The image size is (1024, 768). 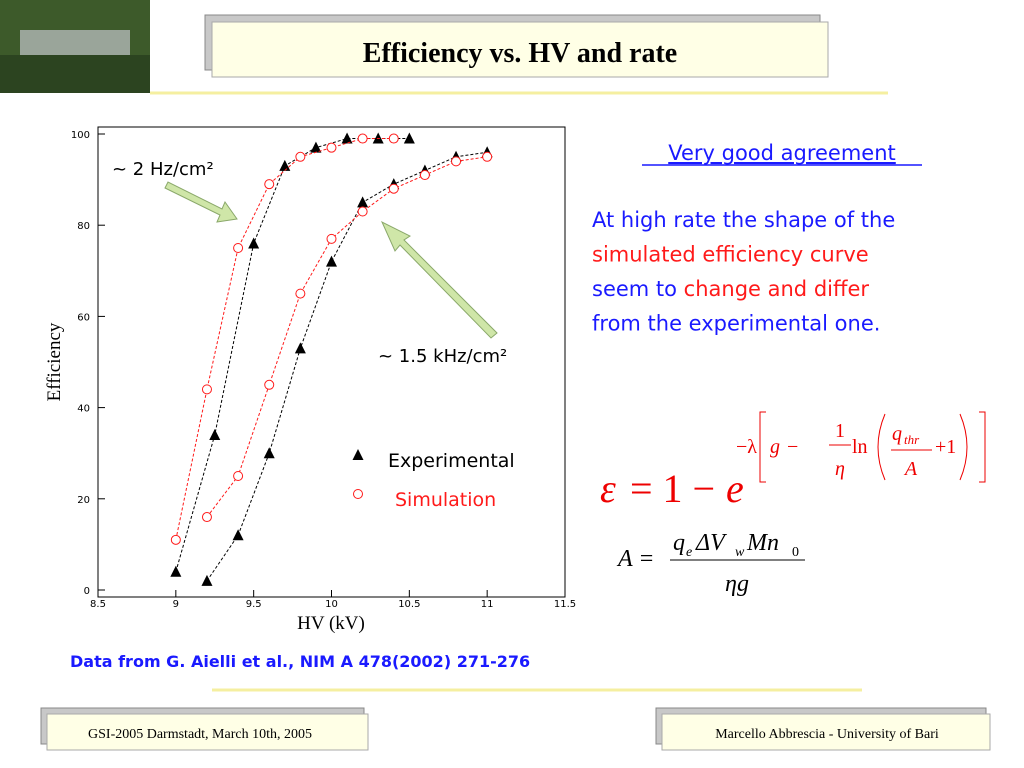 What do you see at coordinates (83, 409) in the screenshot?
I see `y-tick-label: 40` at bounding box center [83, 409].